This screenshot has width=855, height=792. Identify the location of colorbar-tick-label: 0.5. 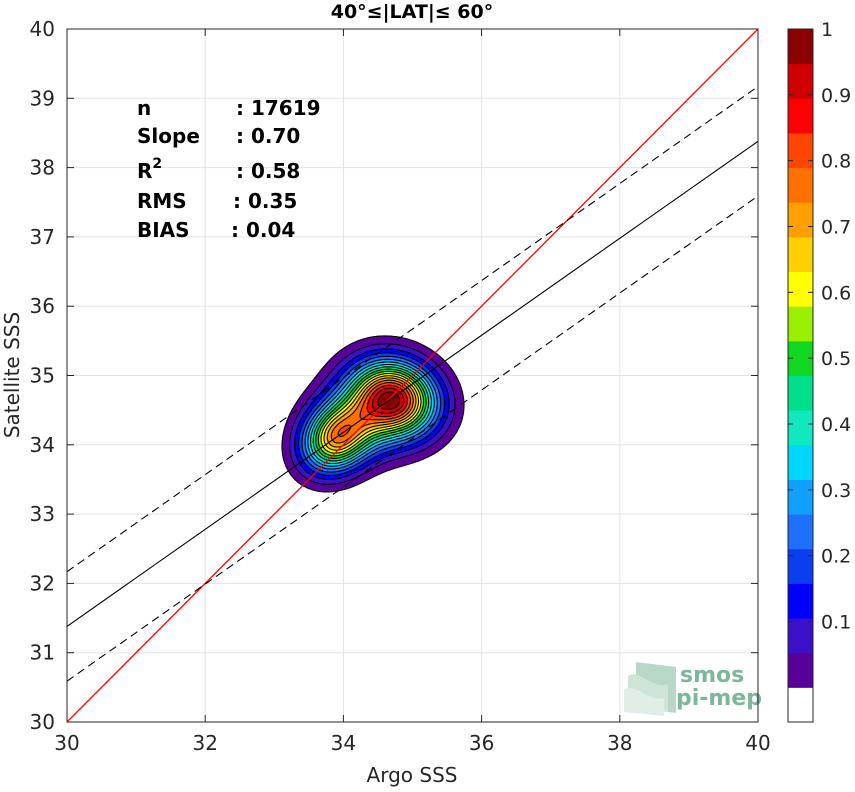
(836, 359).